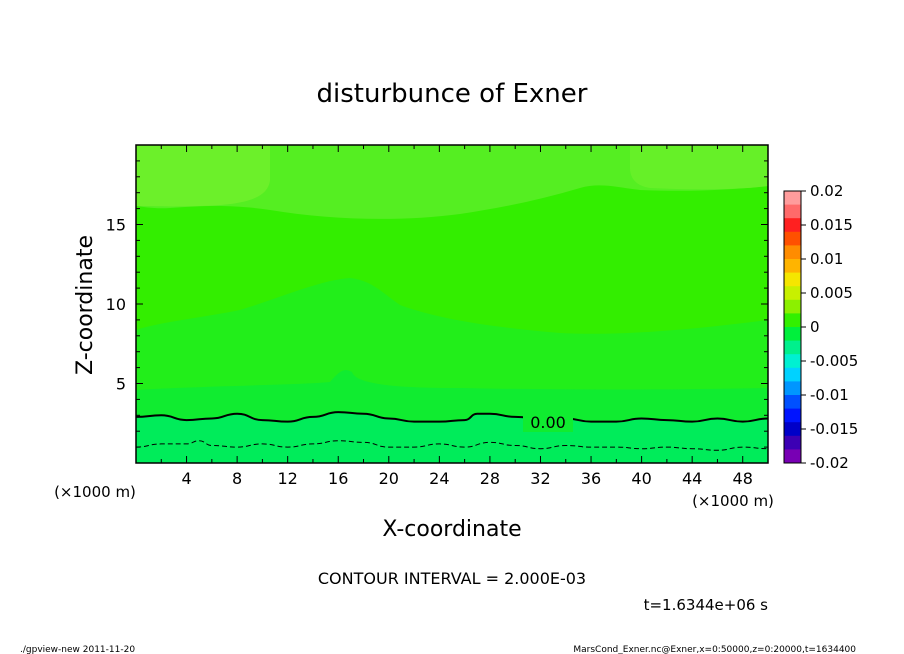 The width and height of the screenshot is (904, 654). I want to click on y-tick-label: 15, so click(116, 225).